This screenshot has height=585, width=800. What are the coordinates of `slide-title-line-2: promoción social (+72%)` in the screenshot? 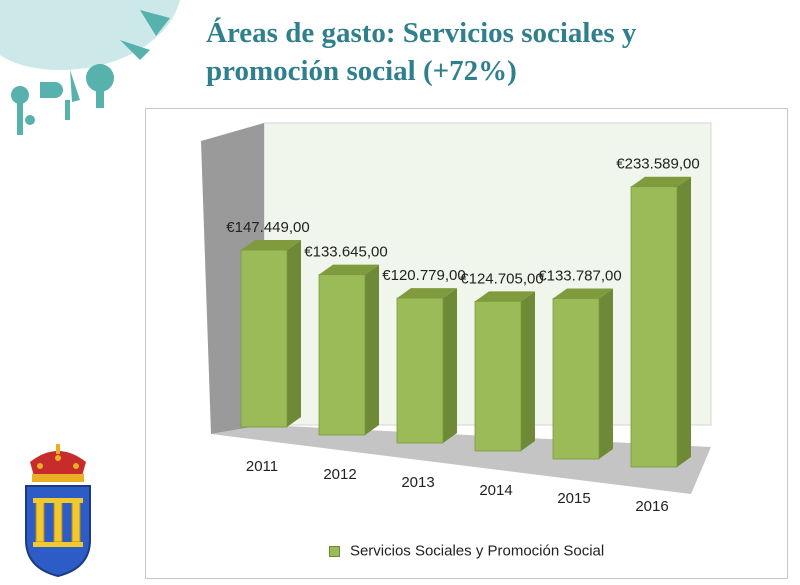 It's located at (361, 71).